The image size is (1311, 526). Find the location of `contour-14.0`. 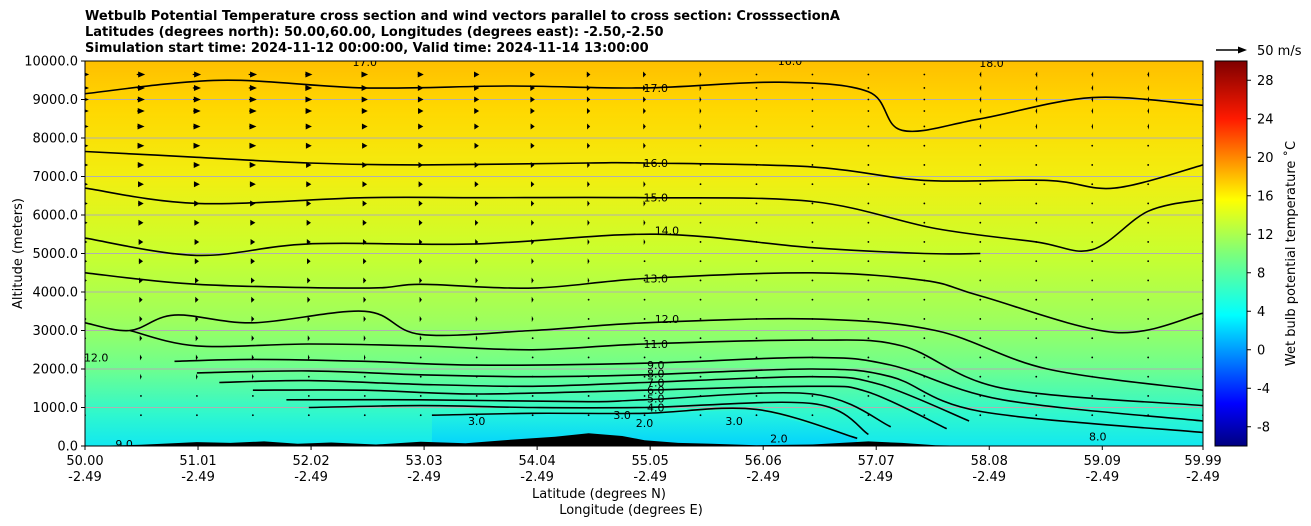

contour-14.0 is located at coordinates (533, 245).